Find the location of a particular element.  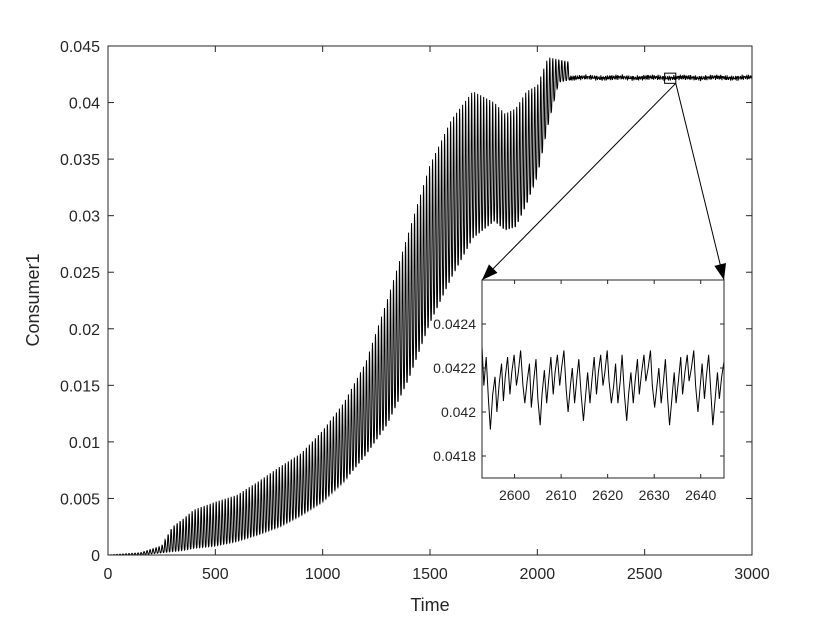

main-y-tick-label: 0.03 is located at coordinates (84, 217).